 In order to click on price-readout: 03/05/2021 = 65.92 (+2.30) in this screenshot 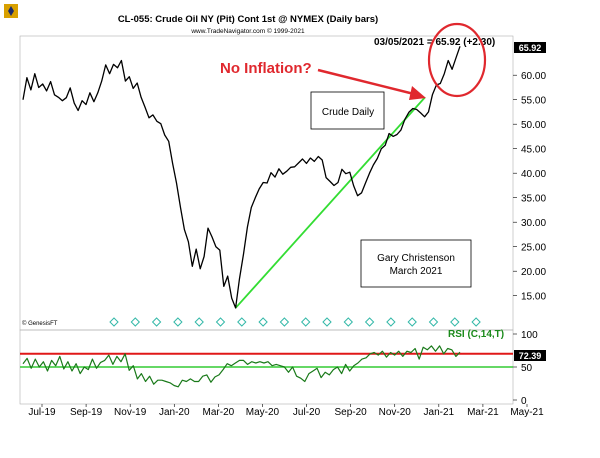, I will do `click(434, 42)`.